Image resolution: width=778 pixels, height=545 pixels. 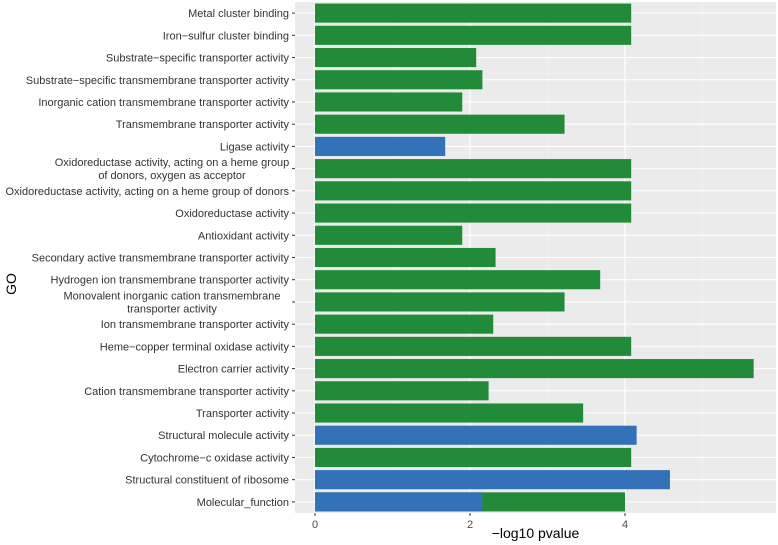 I want to click on x-tick-label: 4, so click(x=625, y=525).